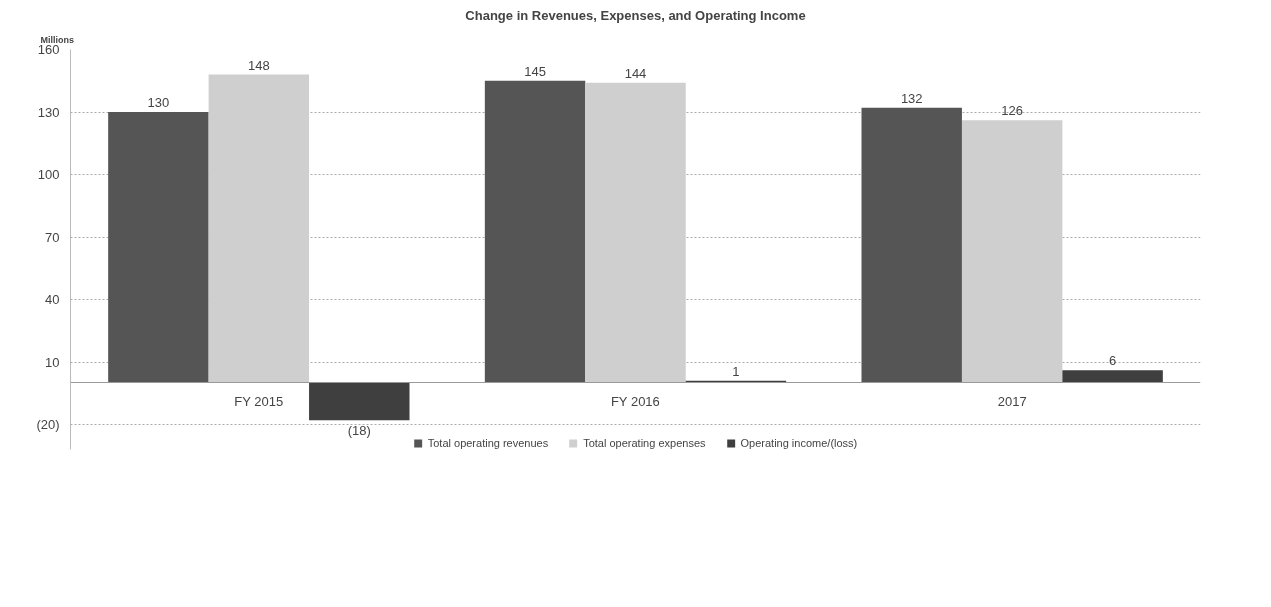  Describe the element at coordinates (259, 401) in the screenshot. I see `x-tick-label: FY 2015` at that location.